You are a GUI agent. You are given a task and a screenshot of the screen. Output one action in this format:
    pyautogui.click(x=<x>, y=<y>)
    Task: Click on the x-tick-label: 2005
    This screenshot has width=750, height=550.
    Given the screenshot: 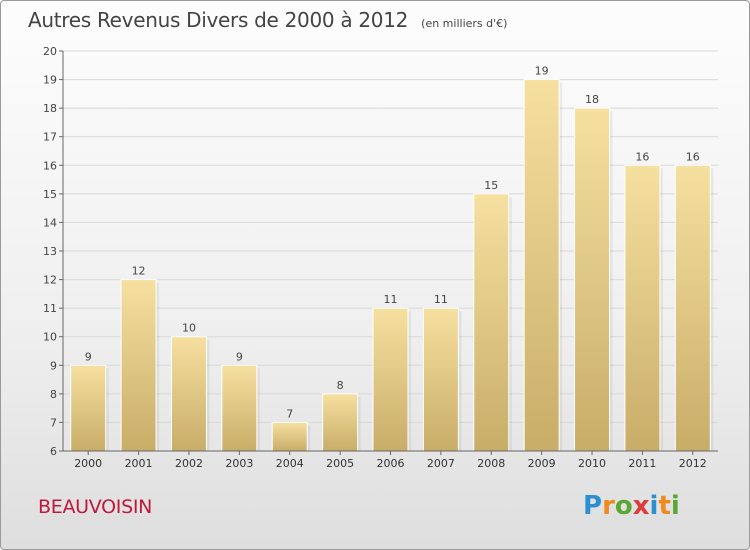 What is the action you would take?
    pyautogui.click(x=340, y=463)
    